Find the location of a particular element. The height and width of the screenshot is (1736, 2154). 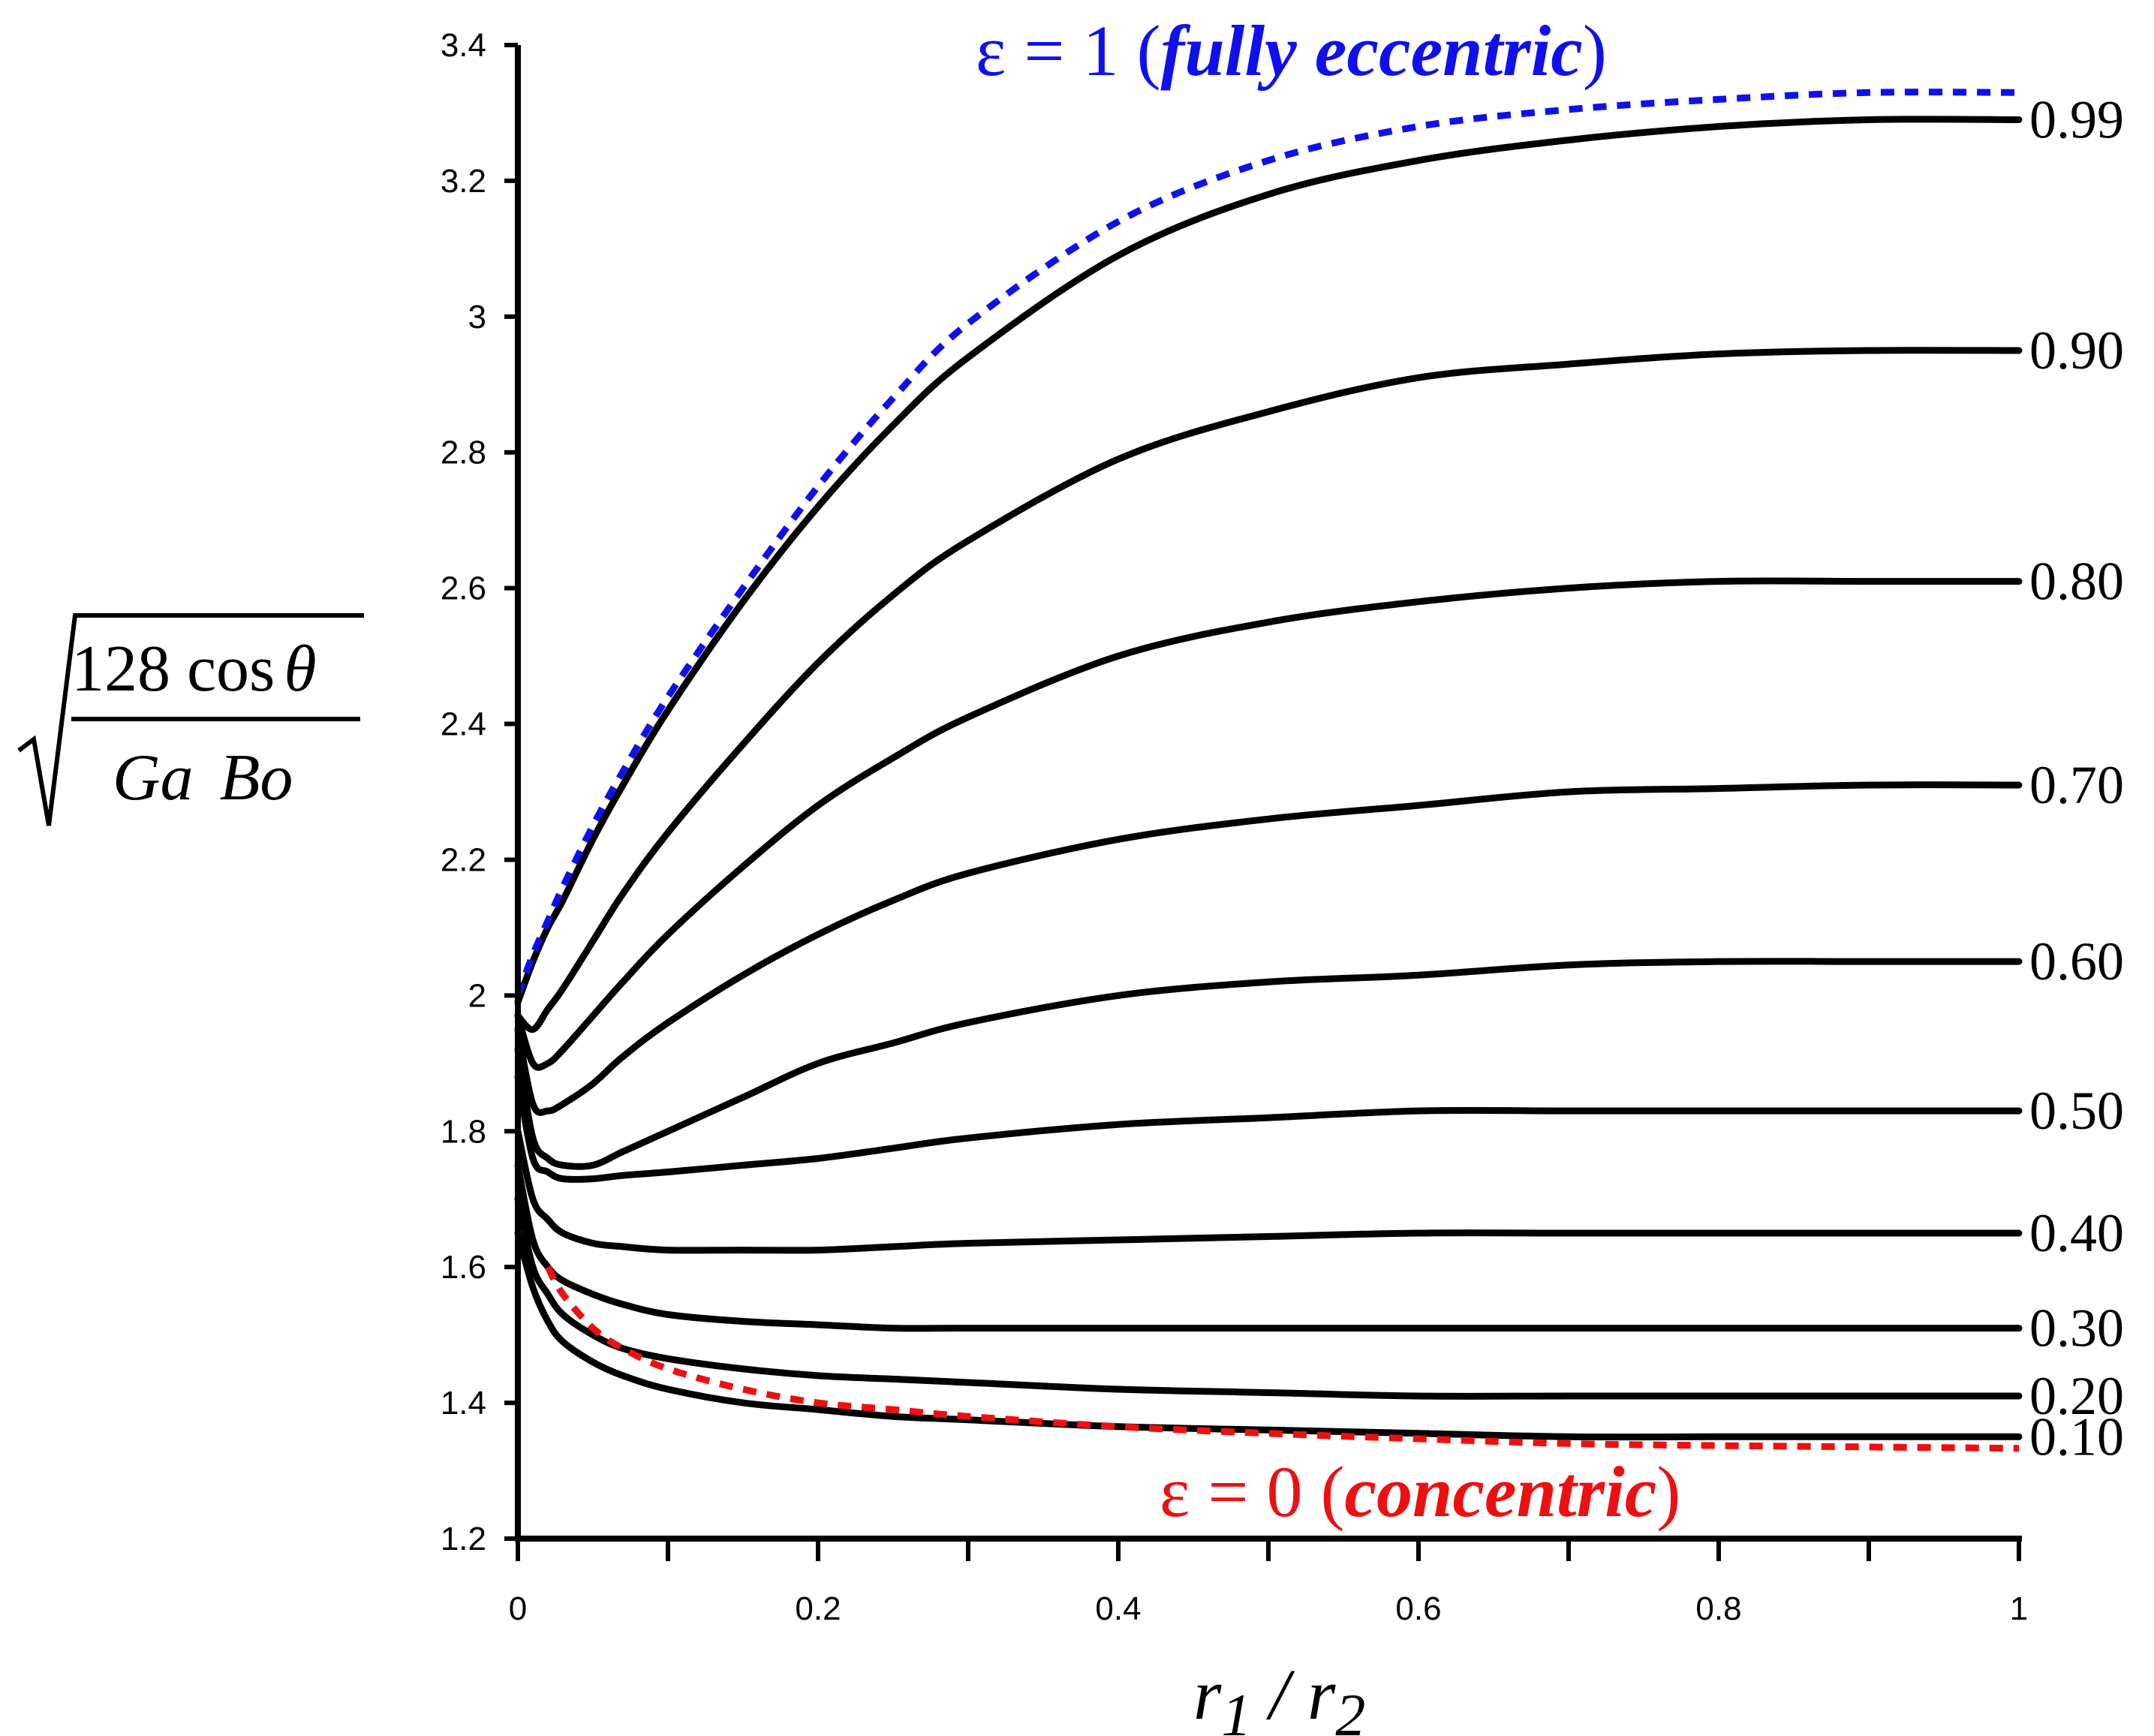

y-tick-label: 1.2 is located at coordinates (463, 1539).